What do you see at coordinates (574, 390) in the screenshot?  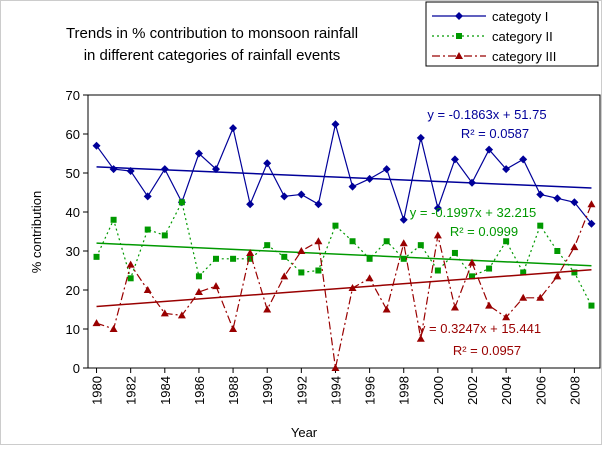 I see `x-tick-label: 2008` at bounding box center [574, 390].